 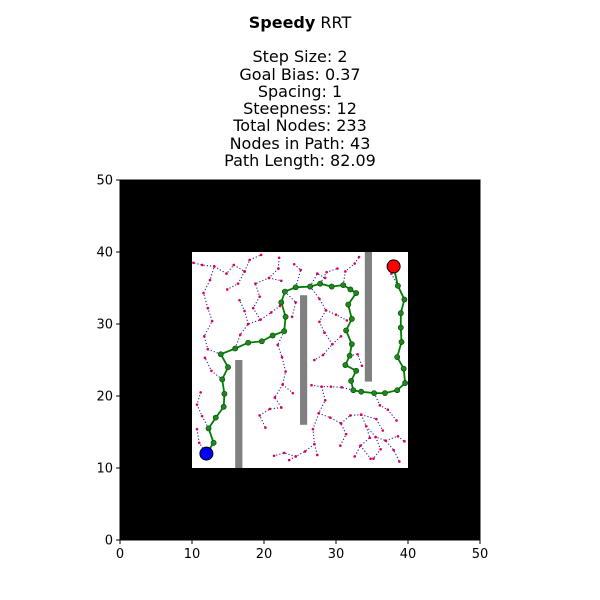 I want to click on y-tick-label-0: 0, so click(x=109, y=541).